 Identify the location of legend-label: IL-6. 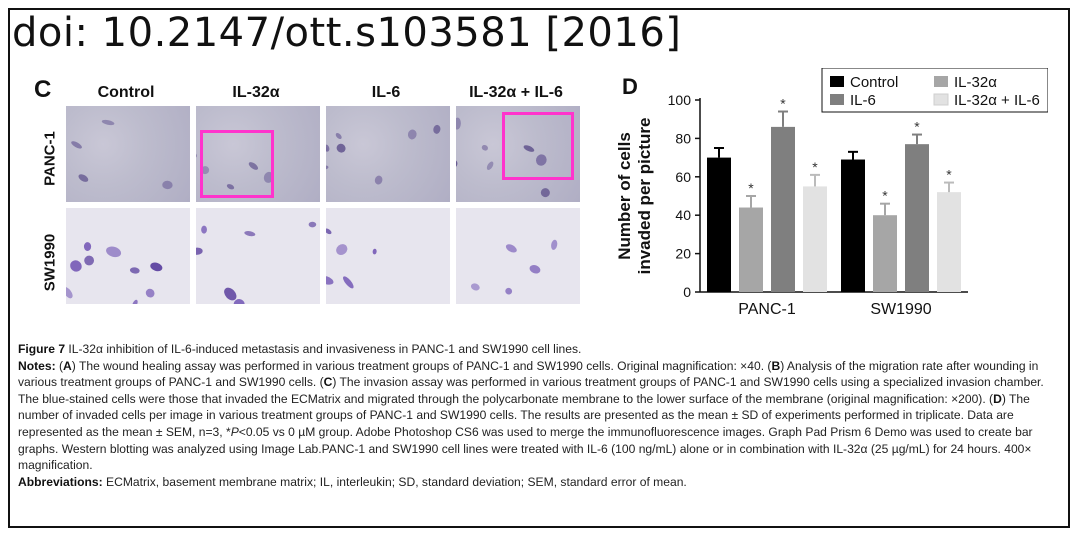
(863, 100).